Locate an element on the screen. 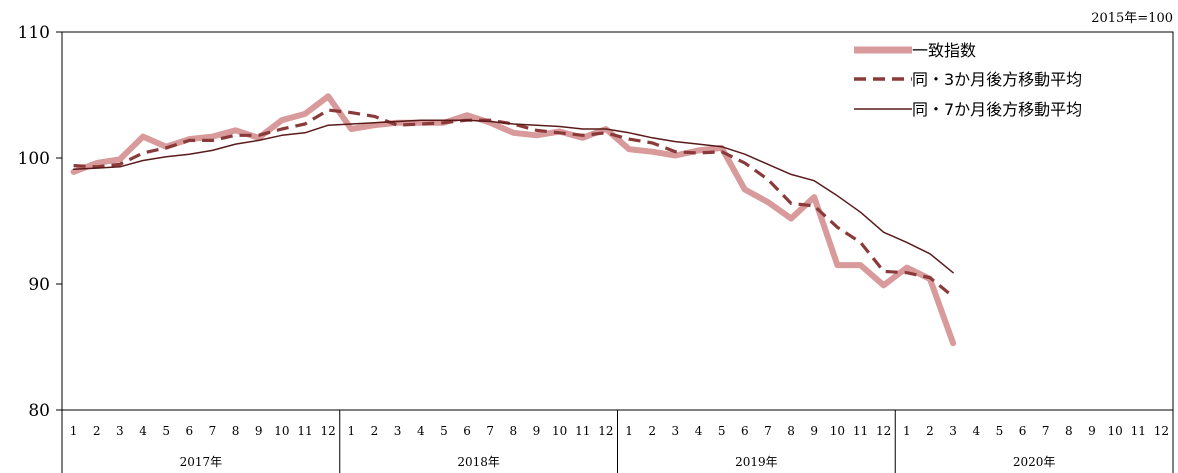 The width and height of the screenshot is (1178, 473). year-label: 2018年 is located at coordinates (478, 462).